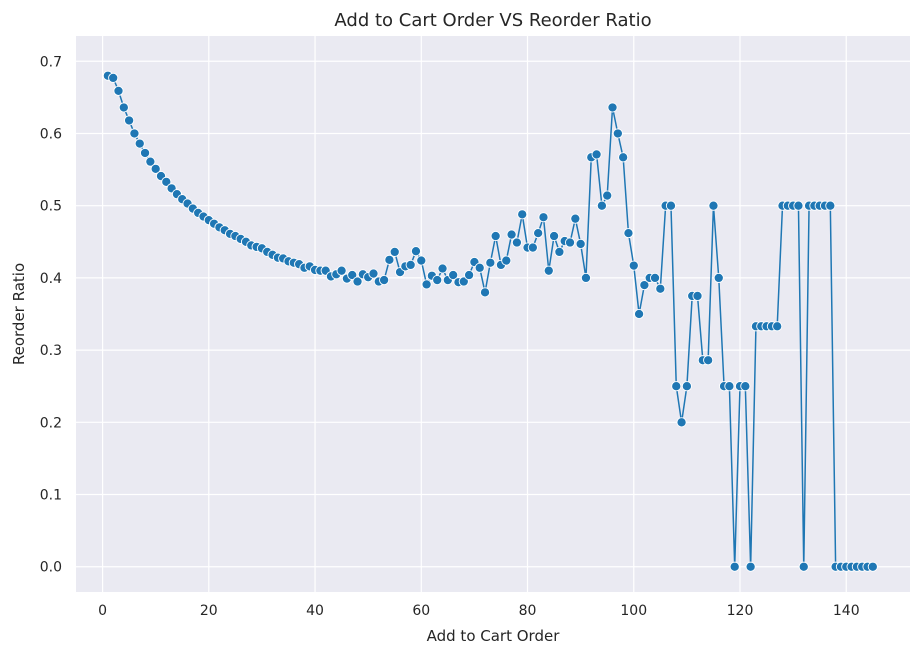  I want to click on x-tick-label: 0, so click(102, 611).